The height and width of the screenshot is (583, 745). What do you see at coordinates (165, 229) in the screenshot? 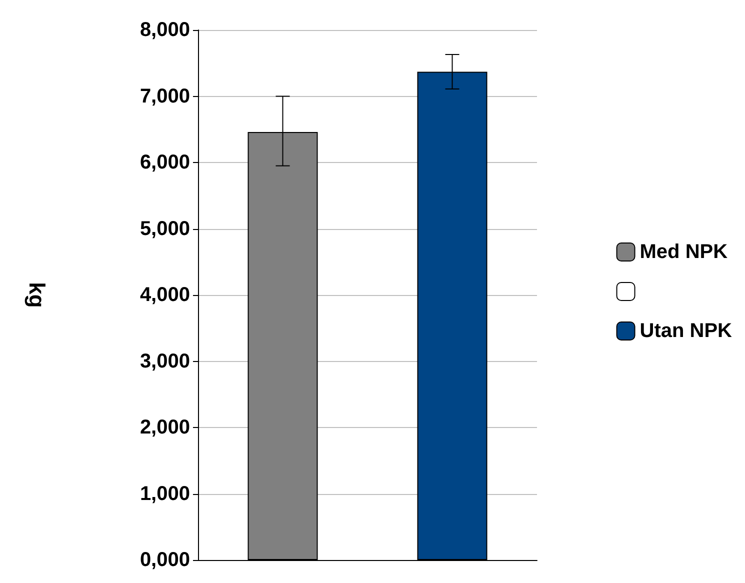
I see `y-tick-label: 5,000` at bounding box center [165, 229].